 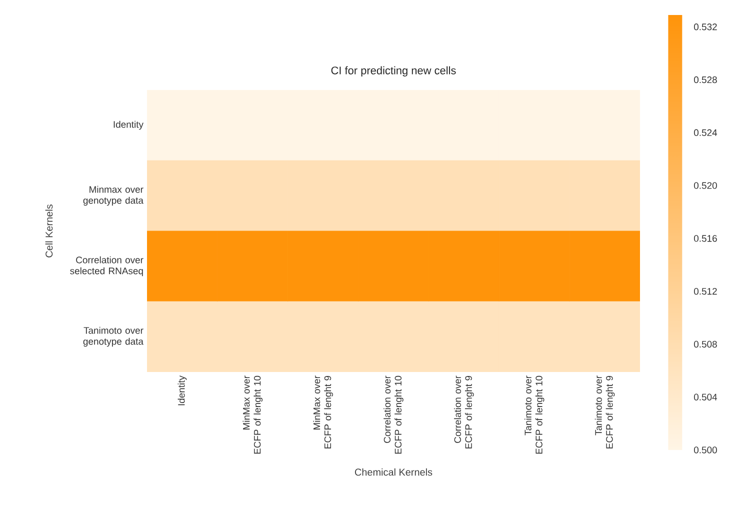 I want to click on x-tick-label: Tanimoto over ECFP of lenght 9, so click(x=604, y=412).